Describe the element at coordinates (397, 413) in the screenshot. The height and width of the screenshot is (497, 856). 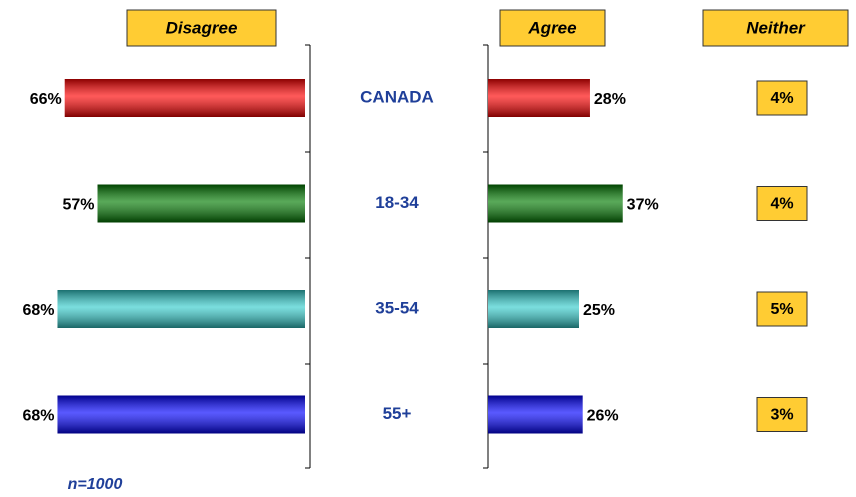
I see `category-label: 55+` at that location.